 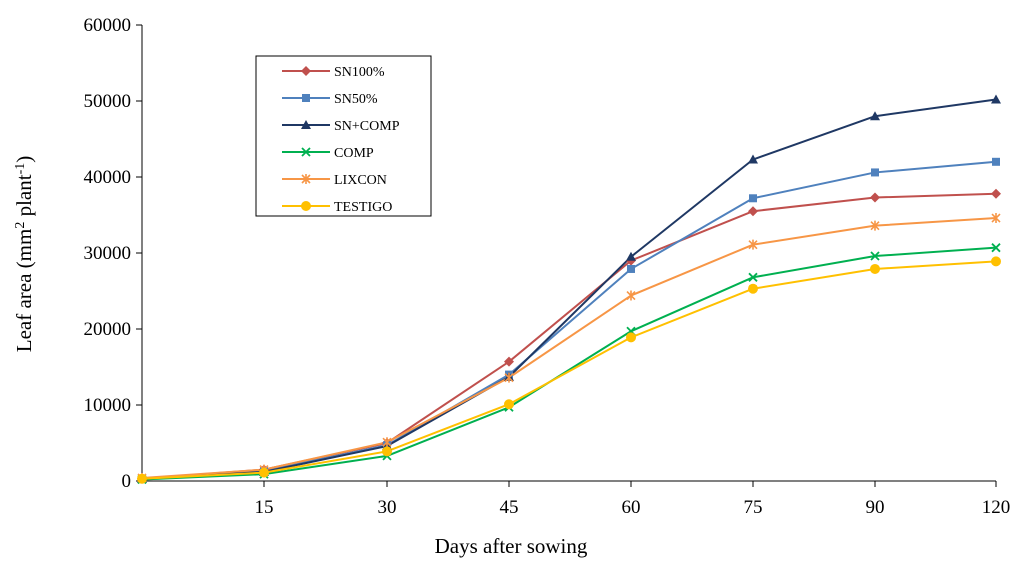 What do you see at coordinates (24, 291) in the screenshot?
I see `y-axis-title-main: Leaf area (mm` at bounding box center [24, 291].